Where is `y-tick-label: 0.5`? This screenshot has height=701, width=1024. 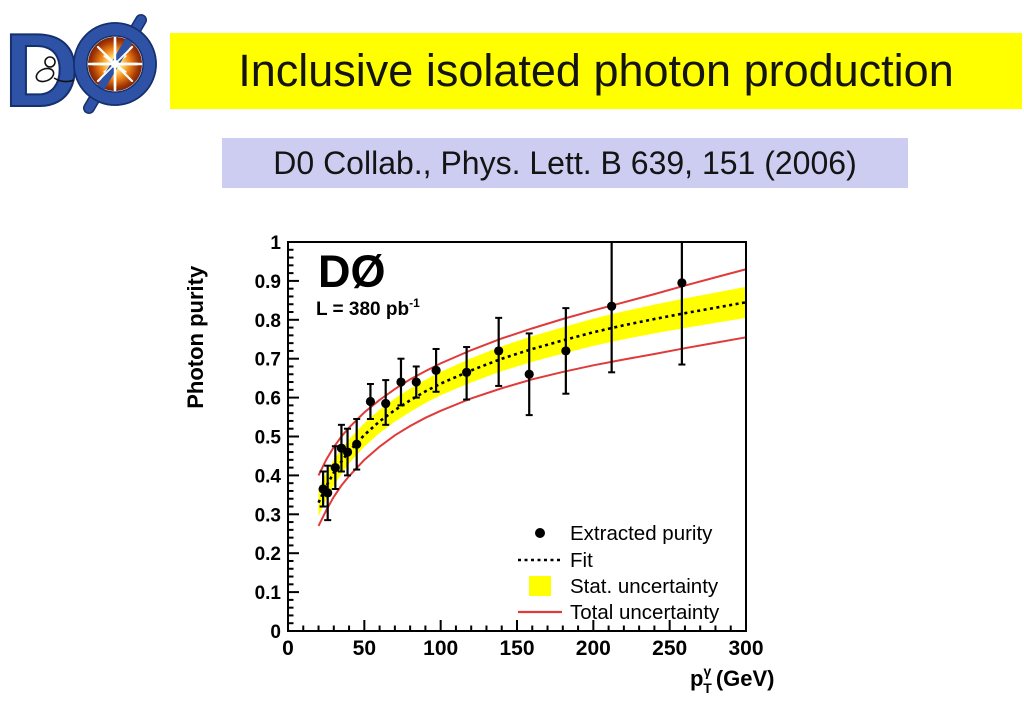 y-tick-label: 0.5 is located at coordinates (268, 438).